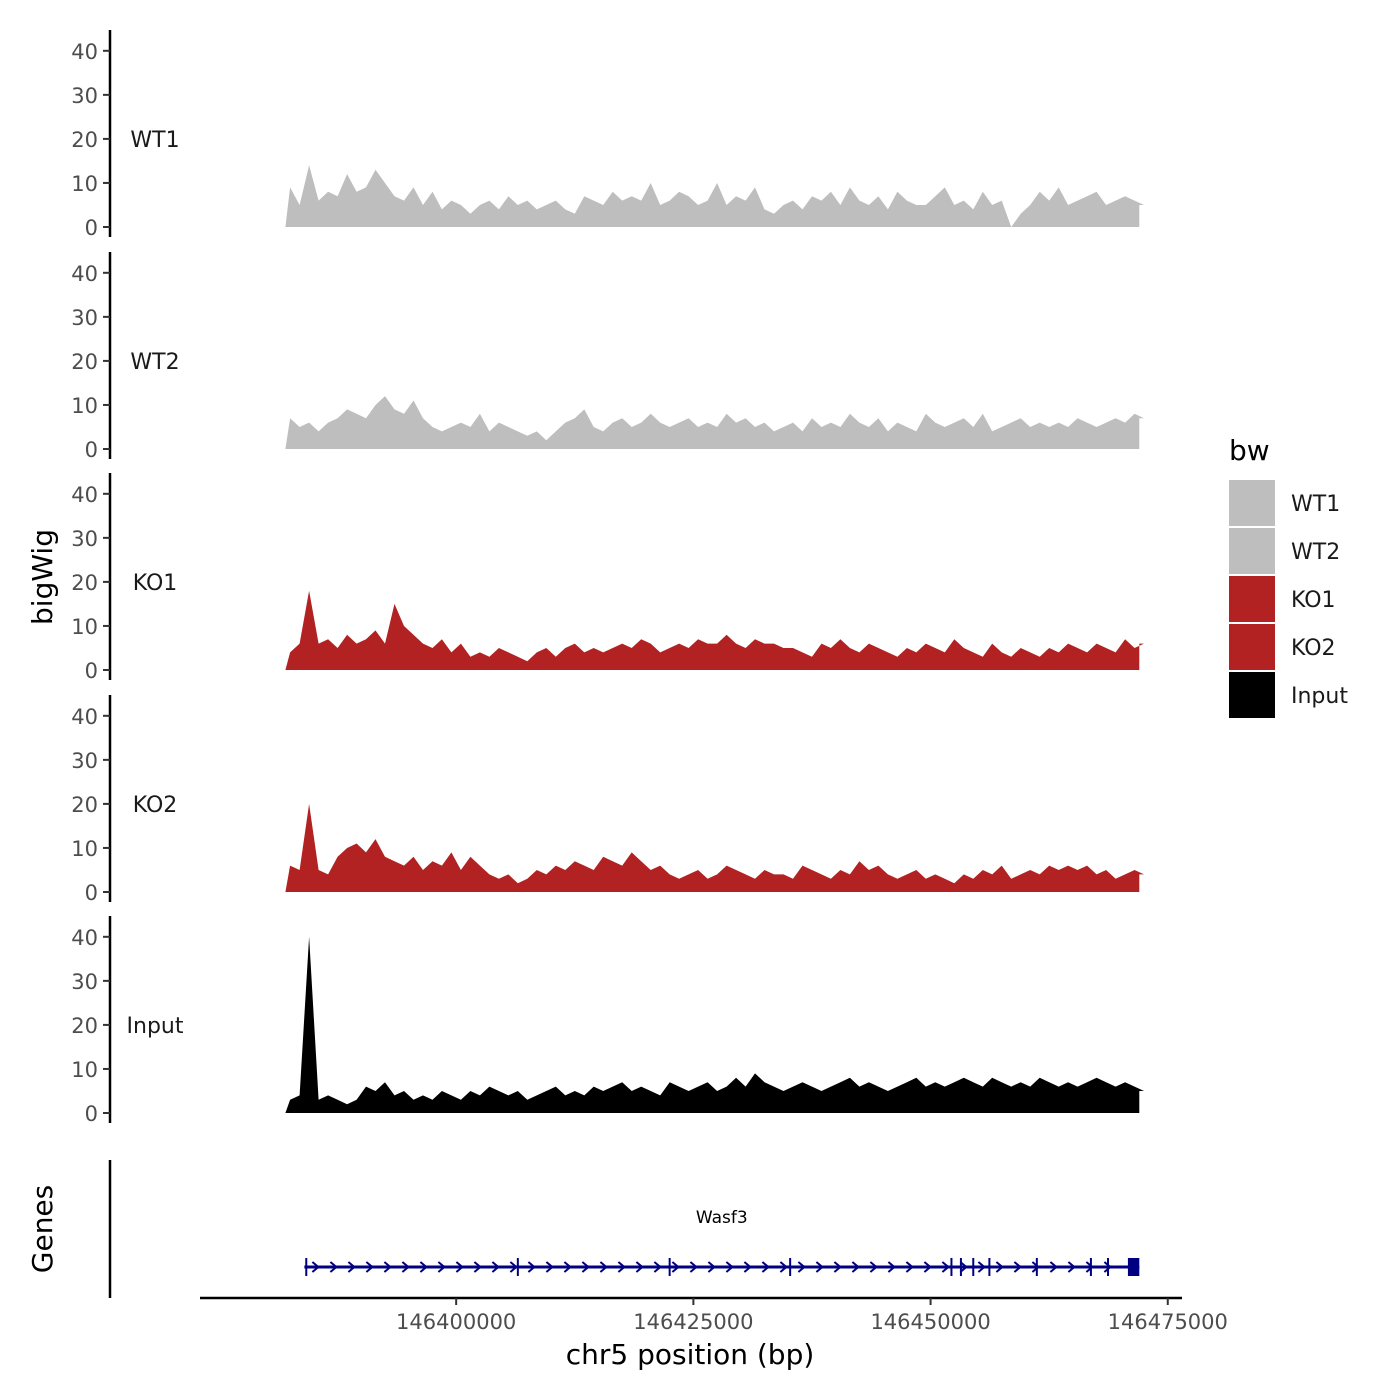 The height and width of the screenshot is (1400, 1400). I want to click on legend-label: WT1, so click(1315, 504).